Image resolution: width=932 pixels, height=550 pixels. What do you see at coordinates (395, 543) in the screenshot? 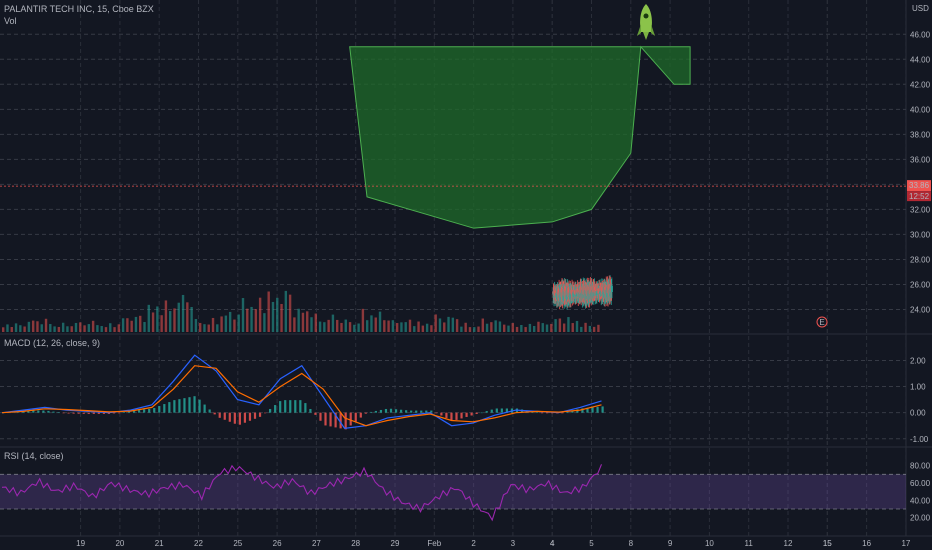
I see `time-tick-label: 29` at bounding box center [395, 543].